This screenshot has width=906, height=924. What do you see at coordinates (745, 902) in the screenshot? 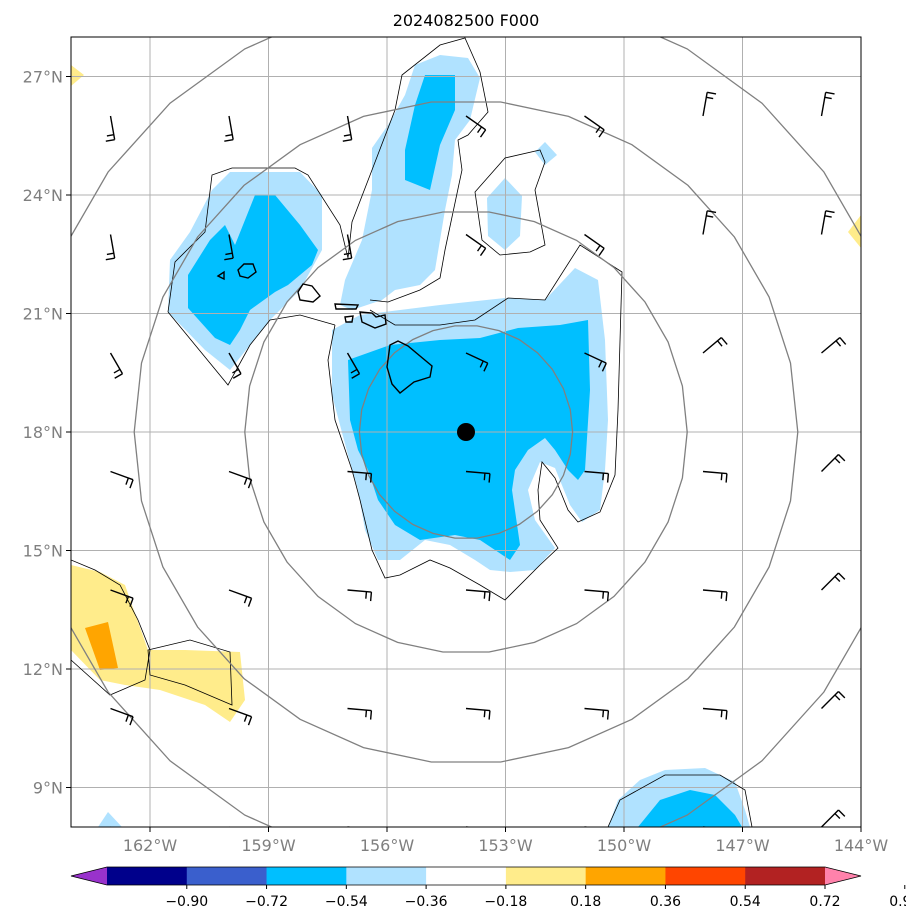
I see `colorbar-tick-label: 0.54` at bounding box center [745, 902].